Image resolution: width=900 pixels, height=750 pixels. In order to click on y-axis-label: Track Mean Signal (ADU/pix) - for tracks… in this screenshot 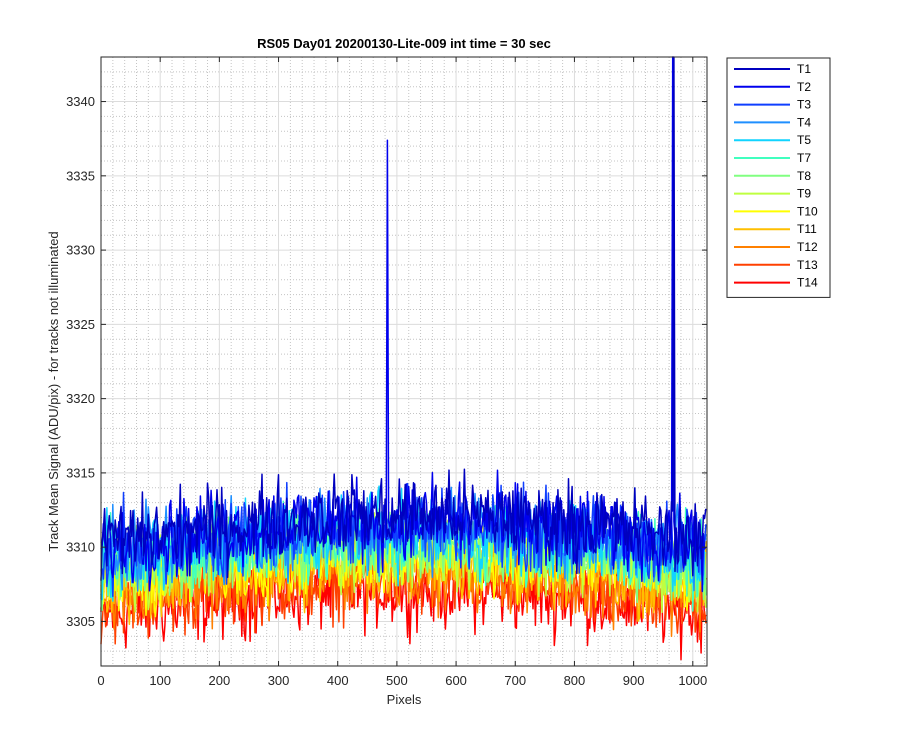, I will do `click(53, 391)`.